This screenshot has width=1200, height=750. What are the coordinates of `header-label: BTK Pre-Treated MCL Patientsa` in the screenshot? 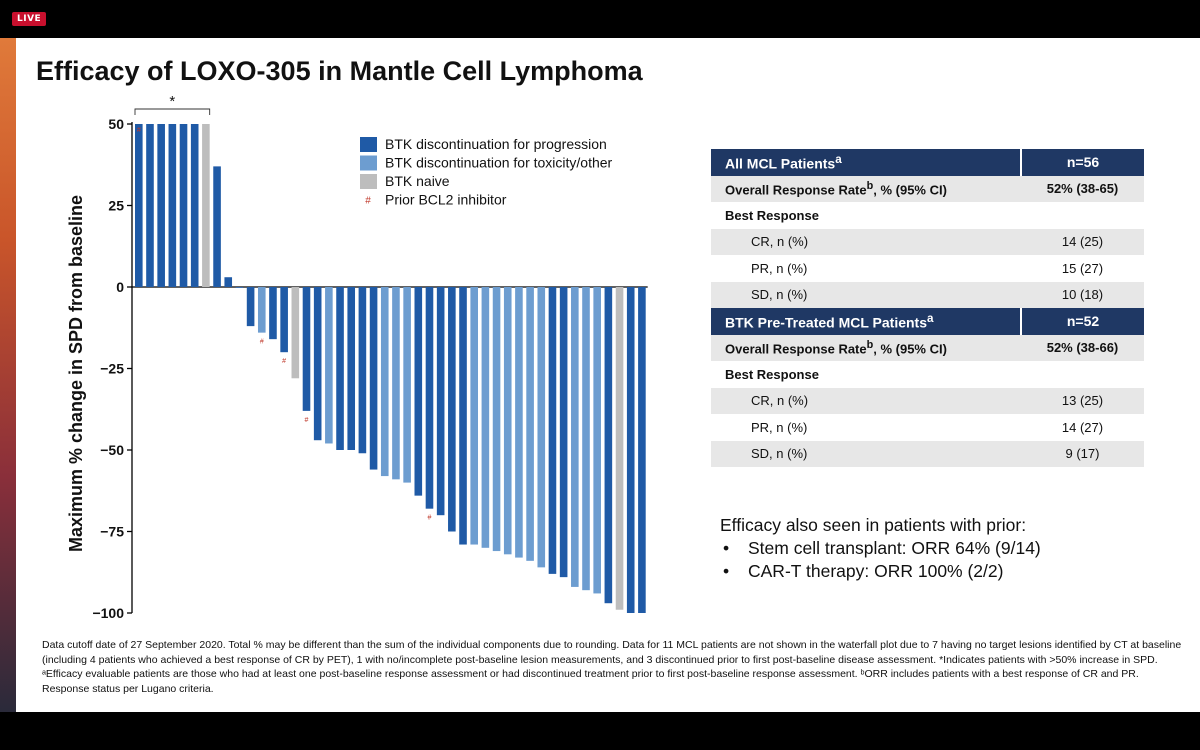 It's located at (866, 321).